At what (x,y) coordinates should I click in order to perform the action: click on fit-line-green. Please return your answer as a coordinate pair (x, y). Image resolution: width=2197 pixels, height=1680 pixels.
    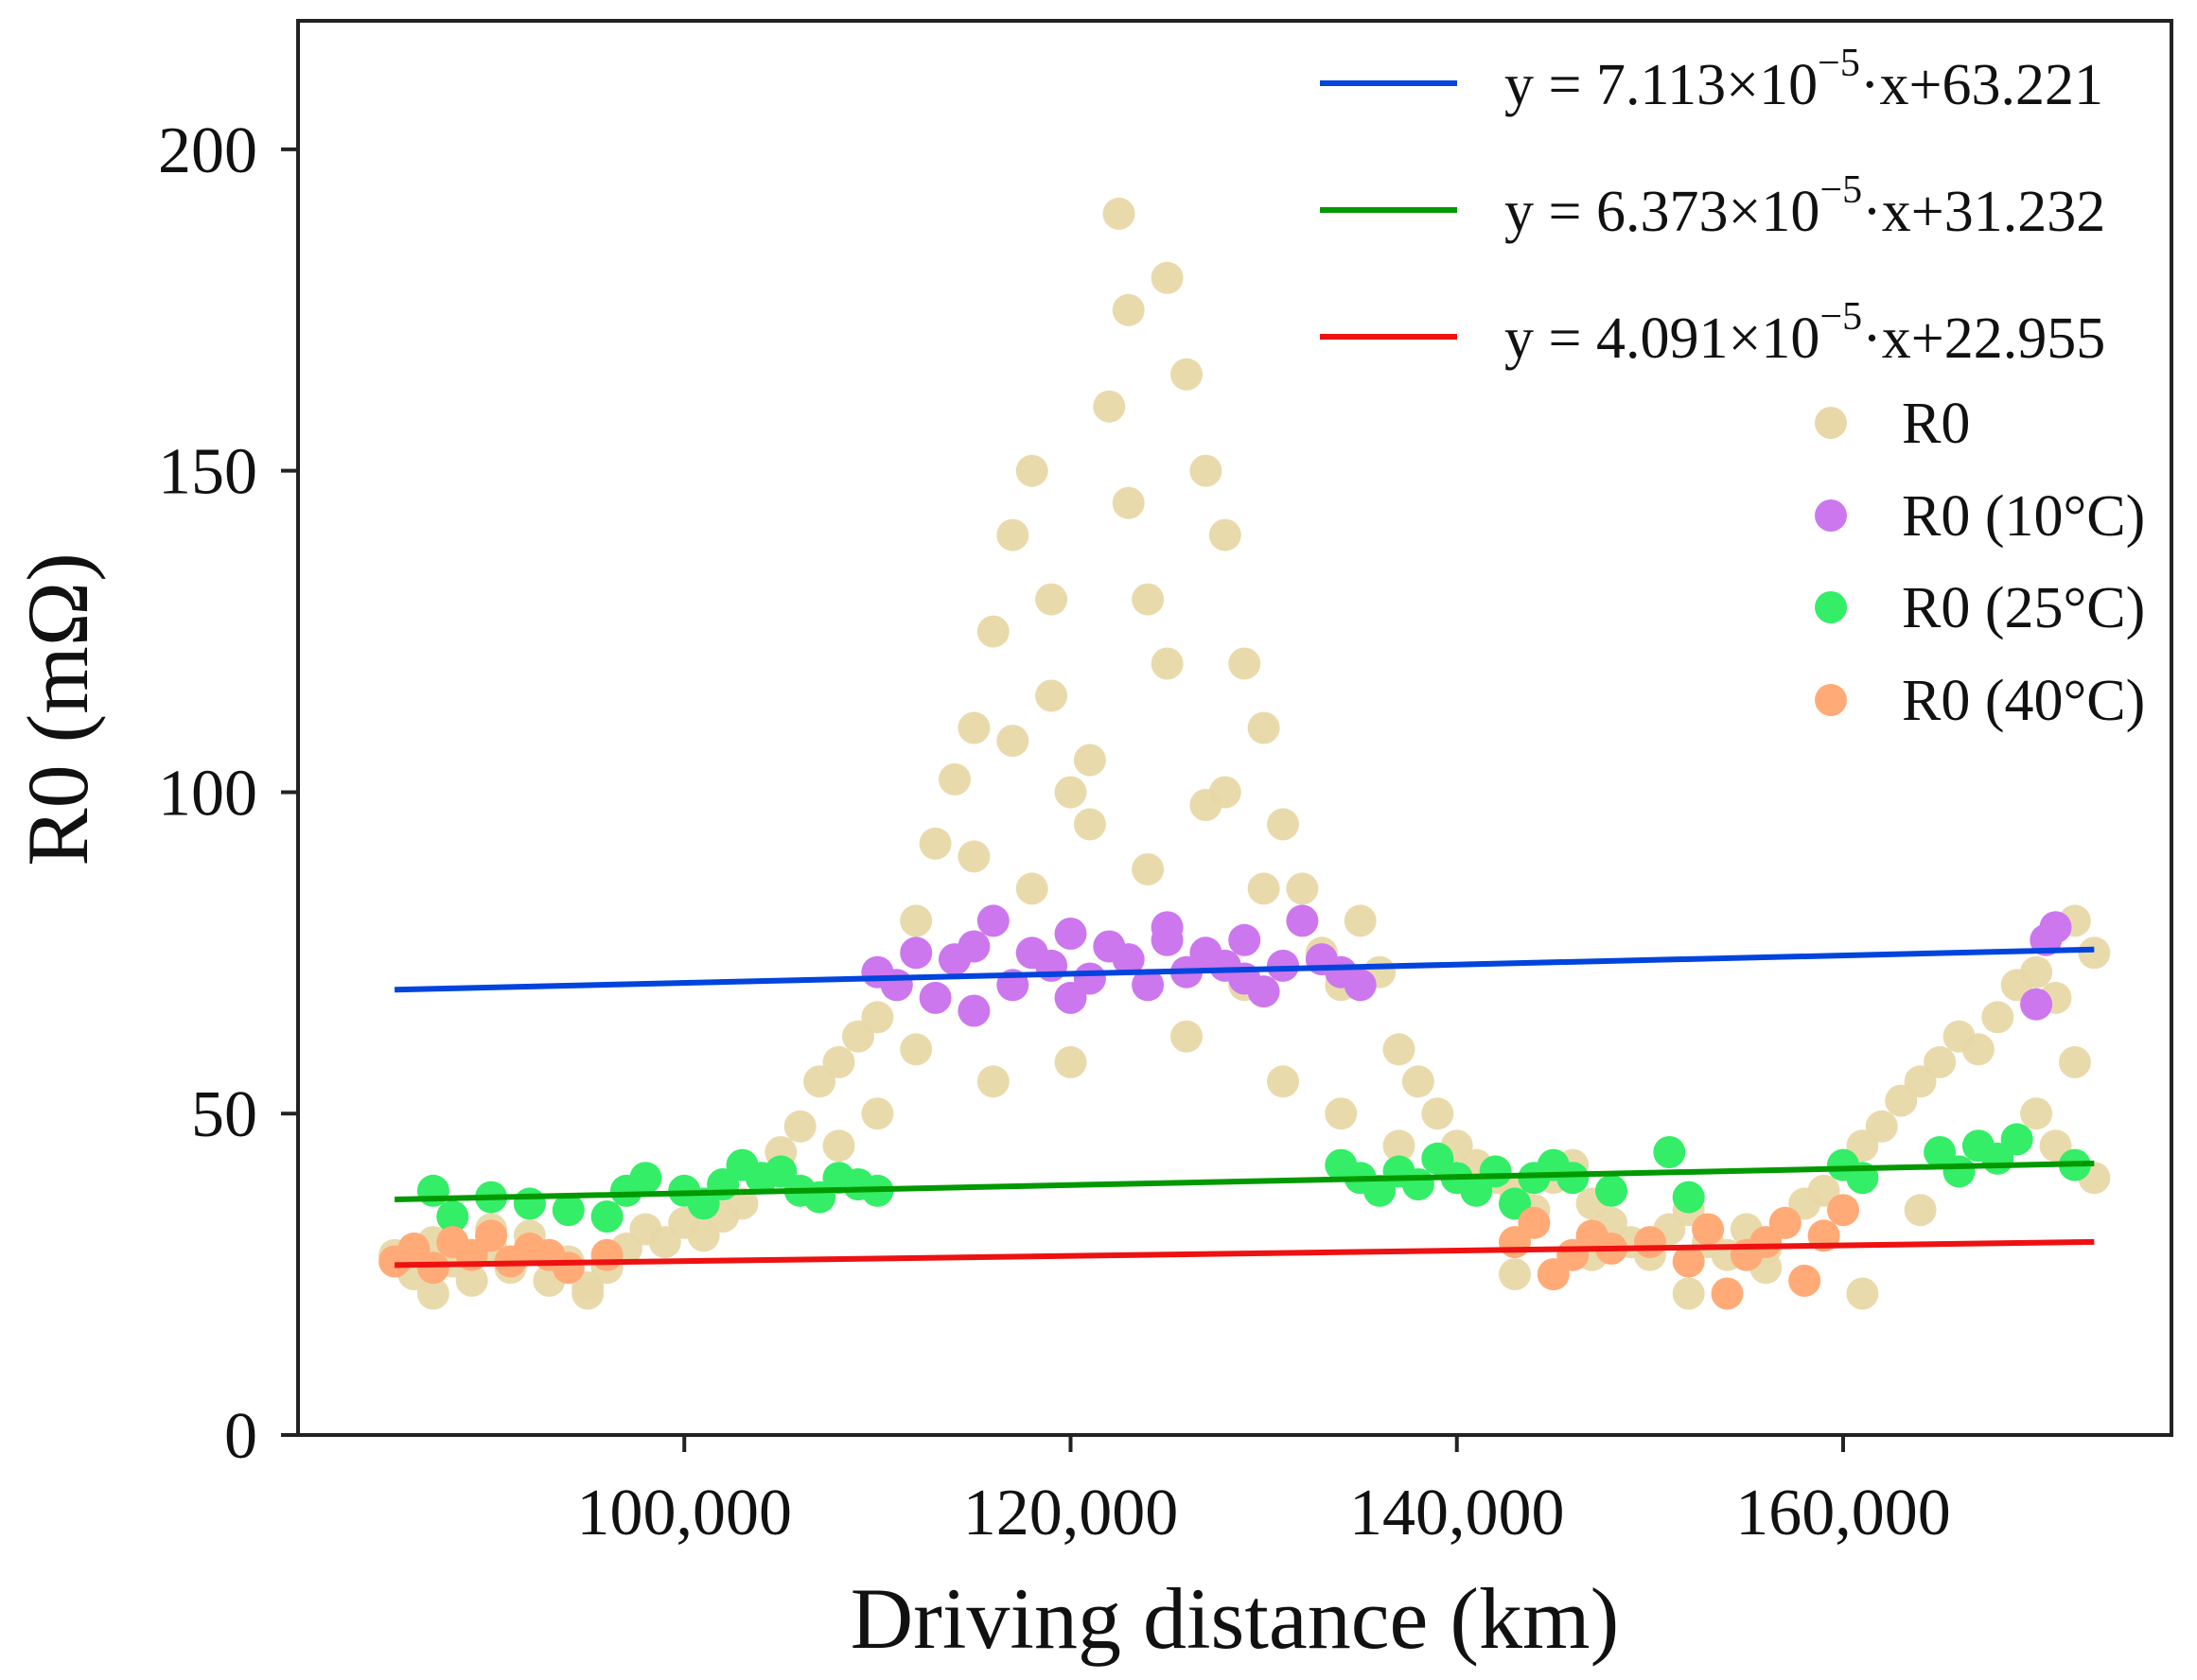
    Looking at the image, I should click on (1244, 1181).